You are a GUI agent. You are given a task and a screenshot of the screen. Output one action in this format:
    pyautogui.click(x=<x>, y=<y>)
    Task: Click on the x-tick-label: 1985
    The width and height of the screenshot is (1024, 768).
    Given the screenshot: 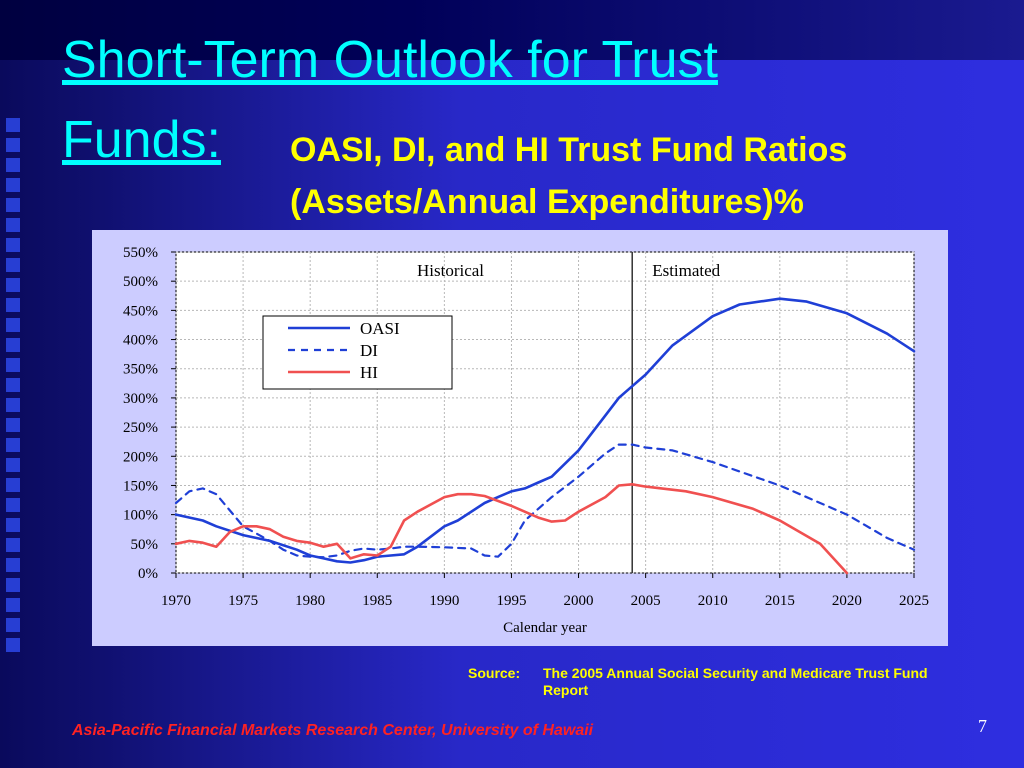 What is the action you would take?
    pyautogui.click(x=377, y=601)
    